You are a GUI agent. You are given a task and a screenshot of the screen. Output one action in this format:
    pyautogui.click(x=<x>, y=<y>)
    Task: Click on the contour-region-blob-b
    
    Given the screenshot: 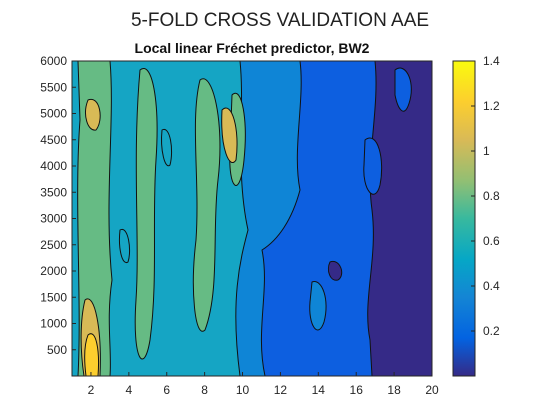 What is the action you would take?
    pyautogui.click(x=373, y=166)
    